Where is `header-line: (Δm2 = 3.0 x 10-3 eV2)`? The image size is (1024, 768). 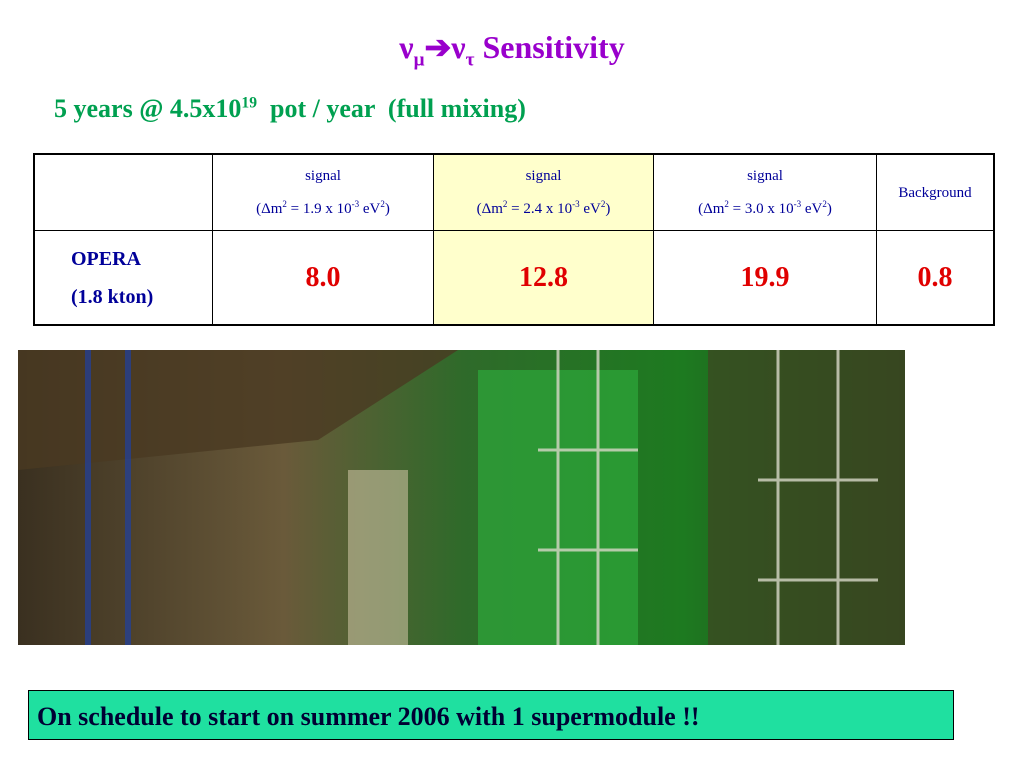 header-line: (Δm2 = 3.0 x 10-3 eV2) is located at coordinates (765, 206).